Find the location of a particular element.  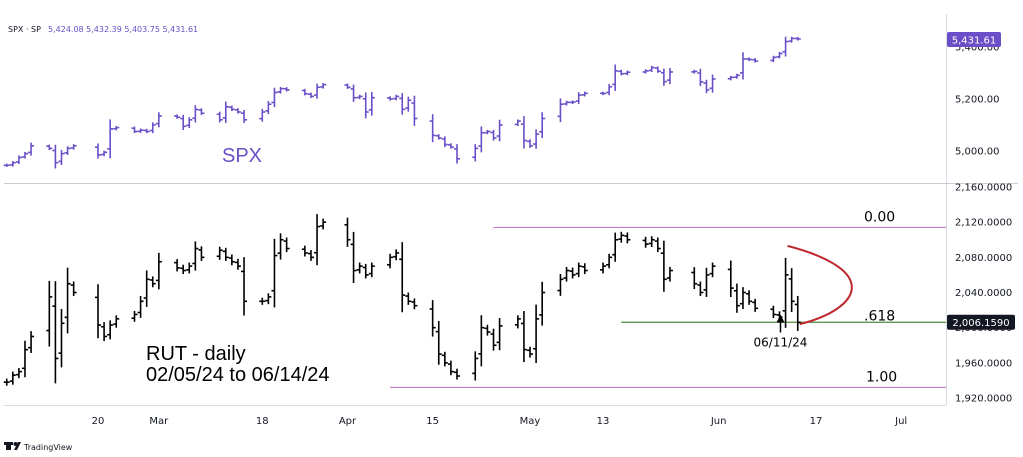

rut-last-price-text: 2,006.1590 is located at coordinates (980, 323).